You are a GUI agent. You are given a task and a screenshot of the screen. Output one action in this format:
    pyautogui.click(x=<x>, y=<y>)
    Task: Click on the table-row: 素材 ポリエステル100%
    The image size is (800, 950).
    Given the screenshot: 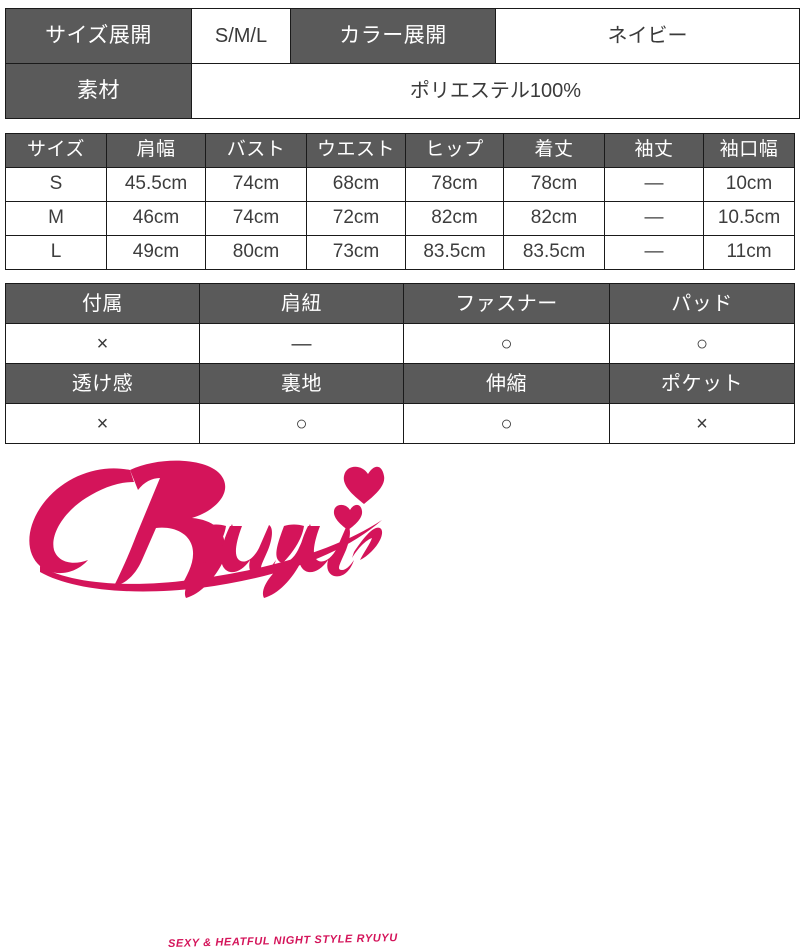 What is the action you would take?
    pyautogui.click(x=402, y=91)
    